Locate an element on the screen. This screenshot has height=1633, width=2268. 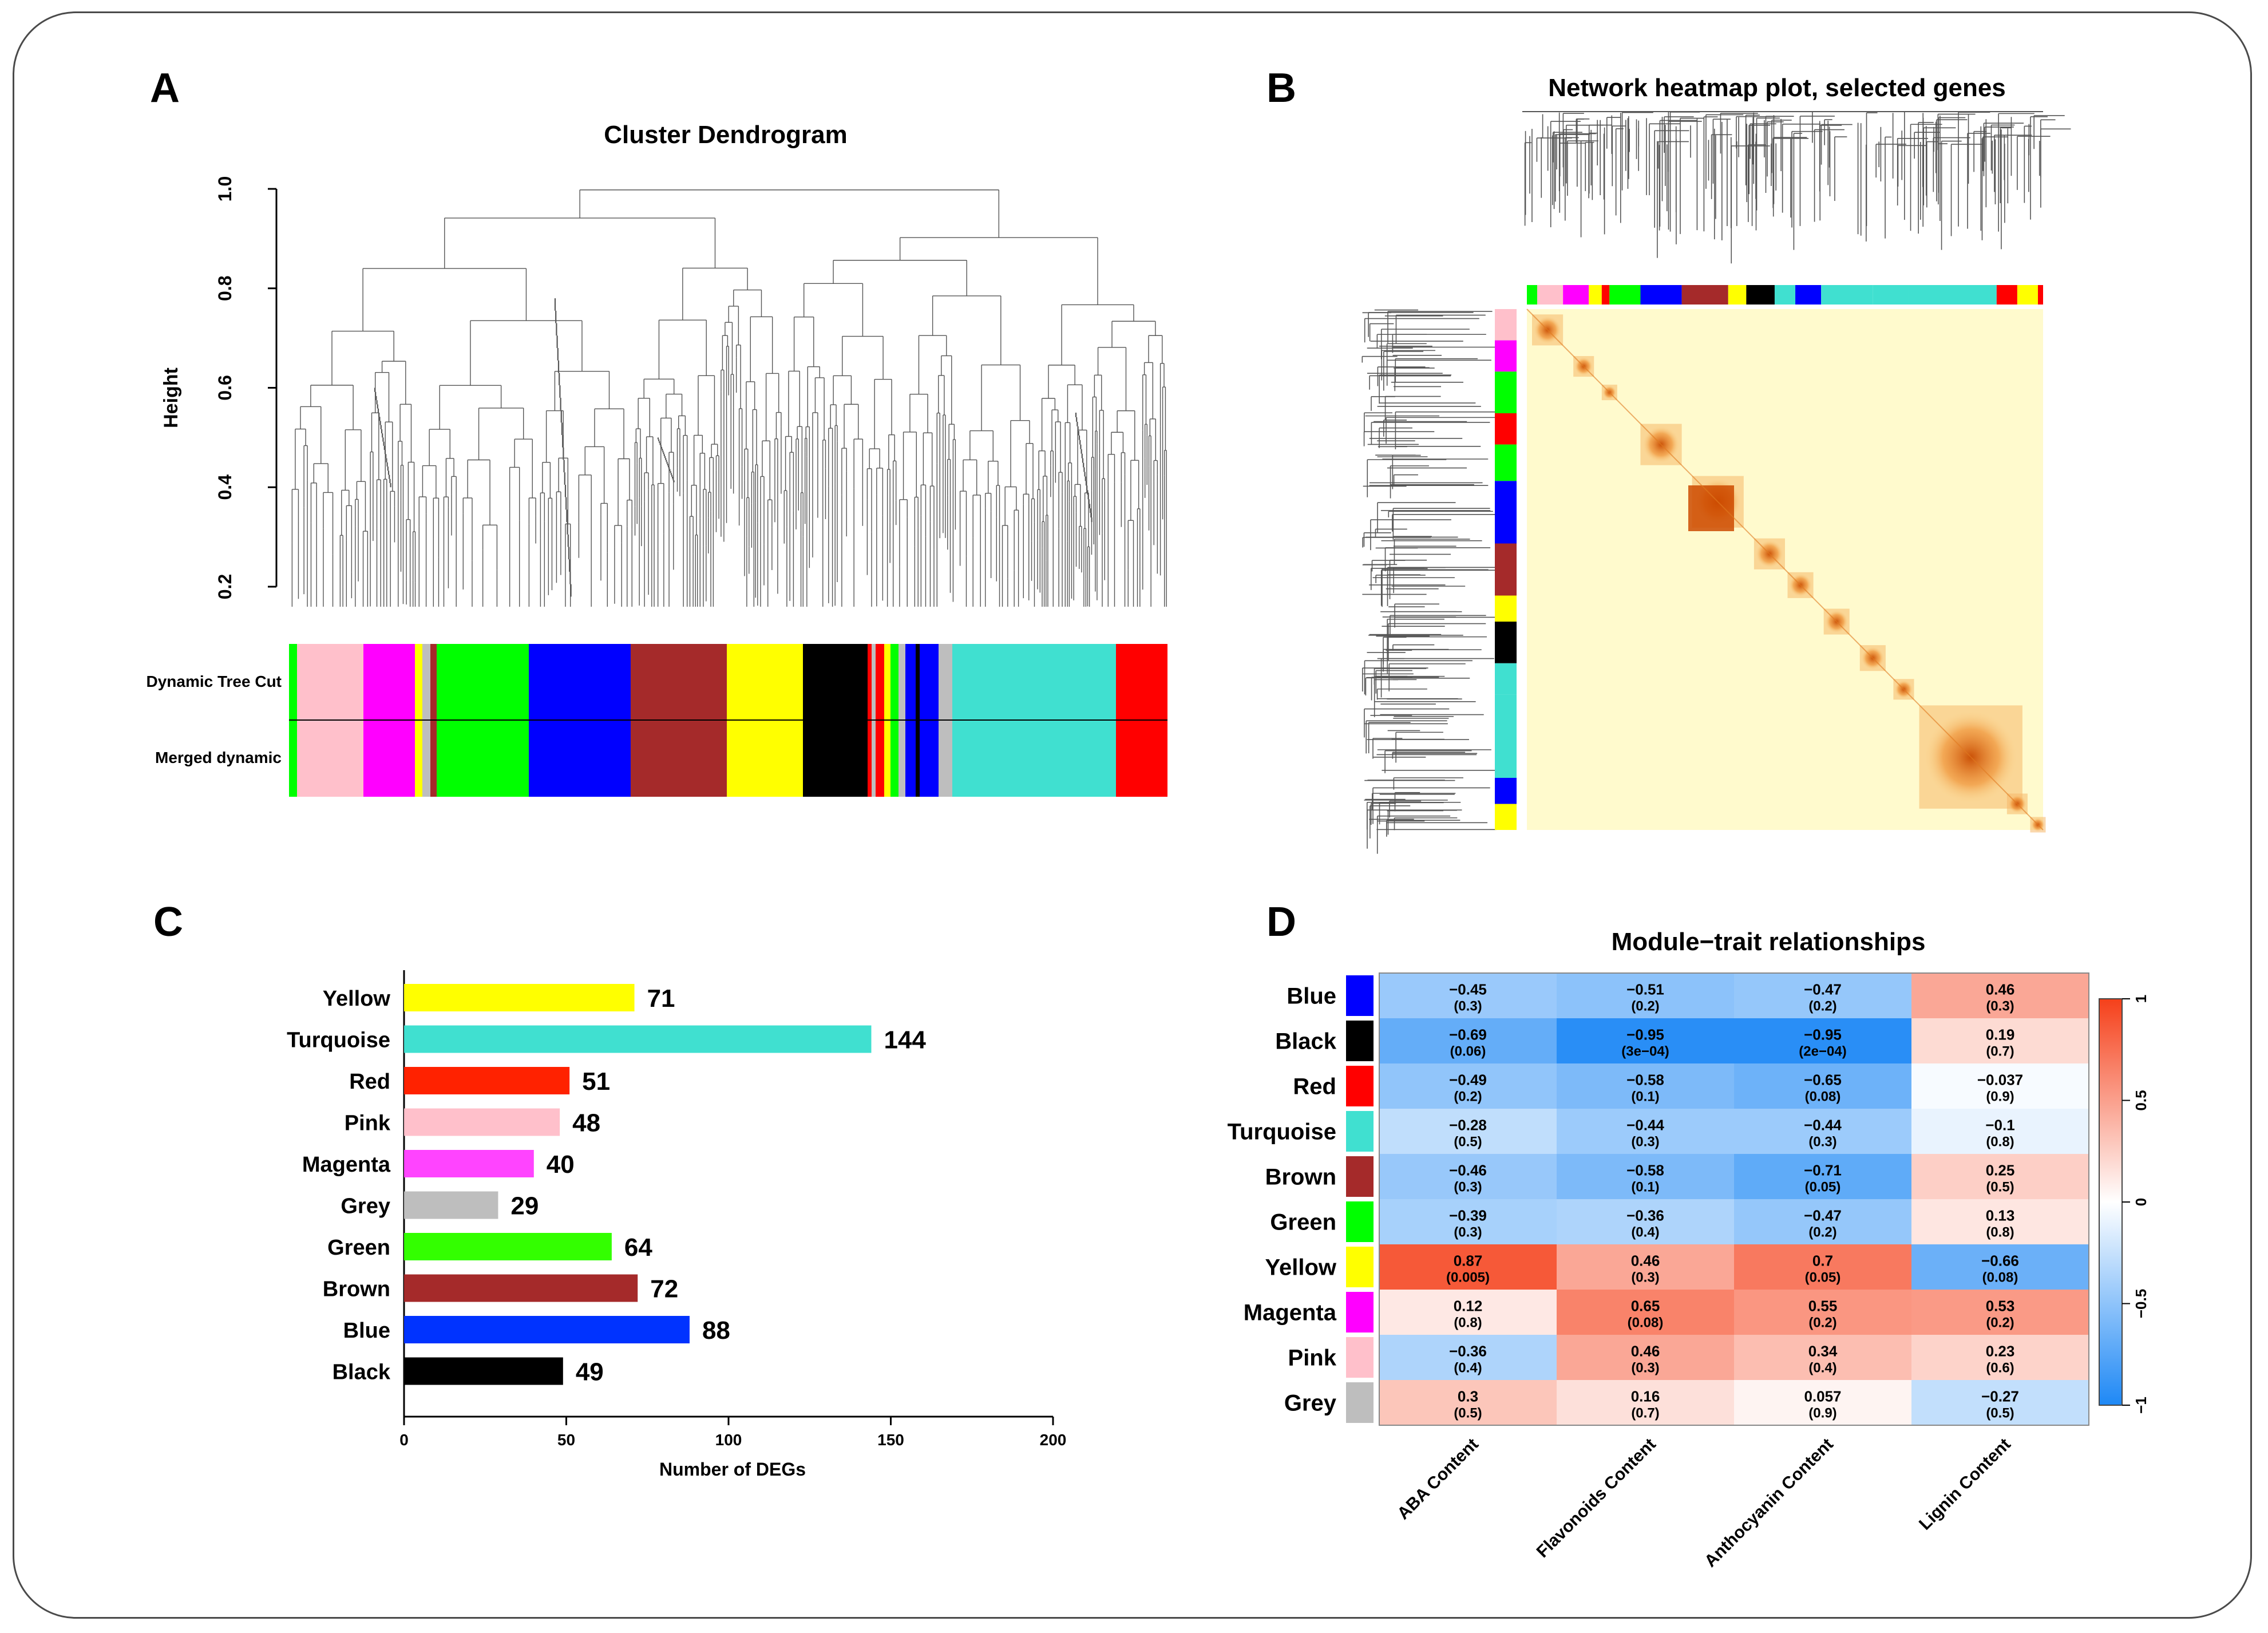
heatmap-border is located at coordinates (1734, 1199).